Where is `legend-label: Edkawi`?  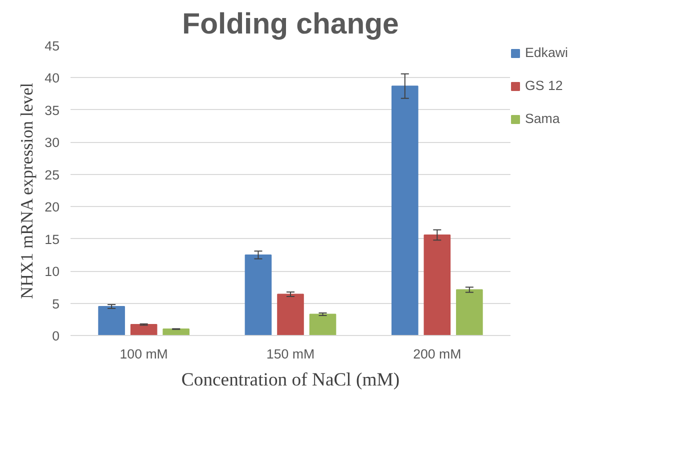
legend-label: Edkawi is located at coordinates (546, 52).